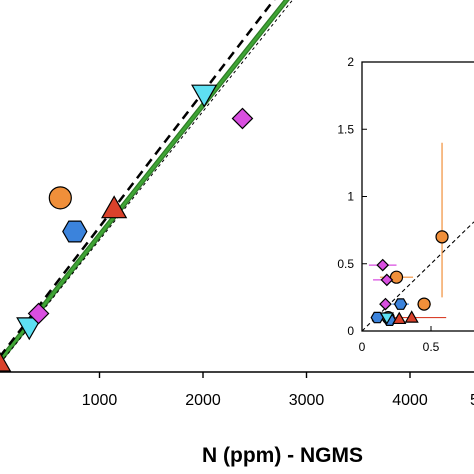 The width and height of the screenshot is (474, 474). What do you see at coordinates (345, 264) in the screenshot?
I see `inset-y-tick-label: 0.5` at bounding box center [345, 264].